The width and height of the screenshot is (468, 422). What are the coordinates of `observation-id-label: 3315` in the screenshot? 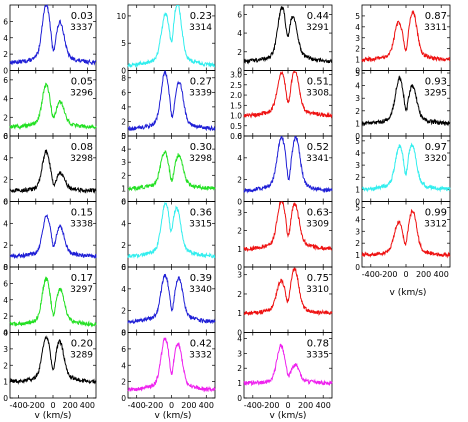 It's located at (200, 225).